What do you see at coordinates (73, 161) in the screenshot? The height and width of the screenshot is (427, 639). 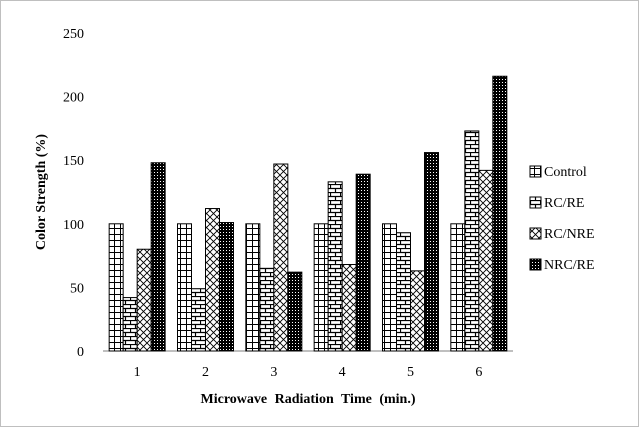 I see `y-tick-label: 150` at bounding box center [73, 161].